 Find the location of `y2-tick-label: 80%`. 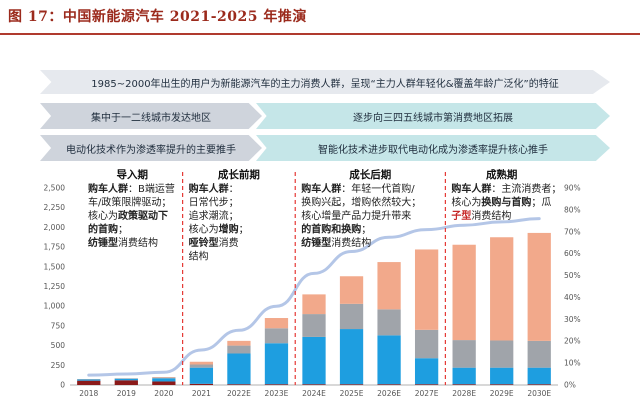

y2-tick-label: 80% is located at coordinates (572, 209).